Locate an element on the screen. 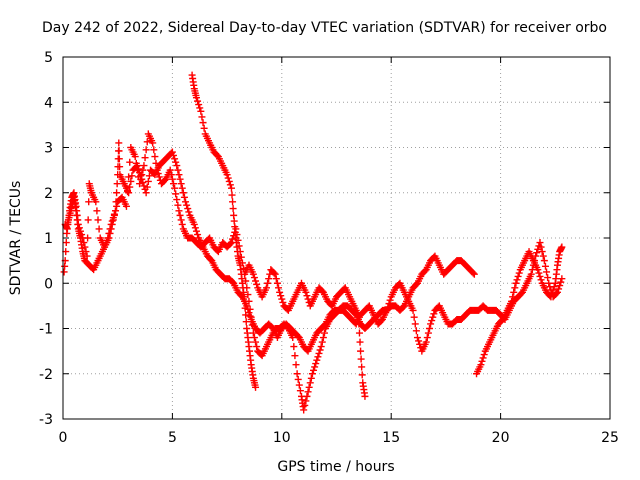 Image resolution: width=640 pixels, height=480 pixels. y-tick-label: 3 is located at coordinates (48, 149).